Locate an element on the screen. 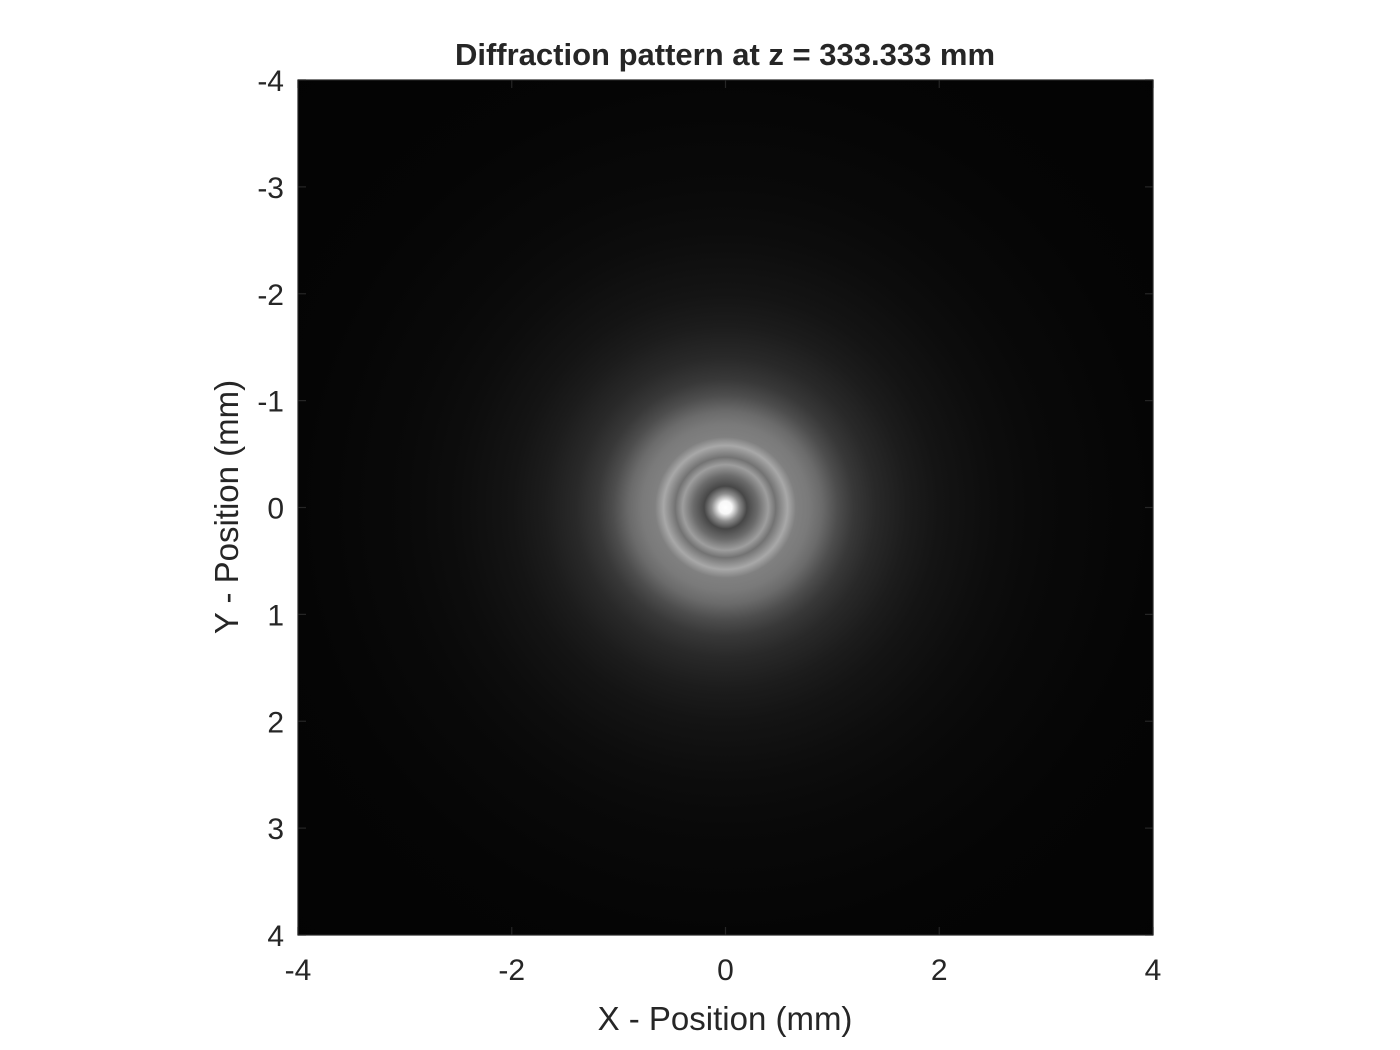  y-tick-label: 4 is located at coordinates (275, 936).